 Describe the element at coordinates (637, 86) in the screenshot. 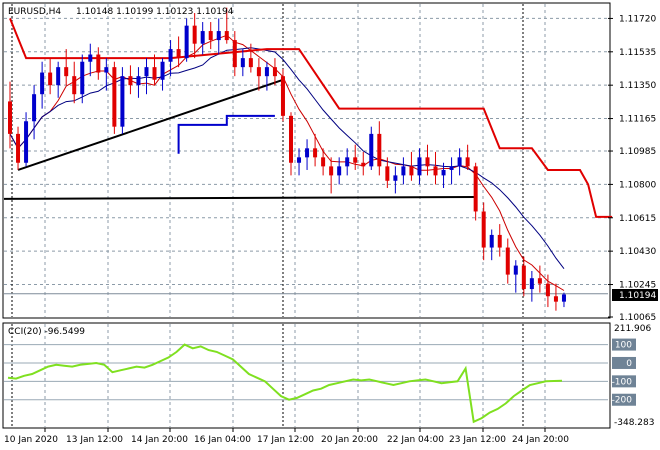

I see `price-tick-label: 1.11350` at that location.